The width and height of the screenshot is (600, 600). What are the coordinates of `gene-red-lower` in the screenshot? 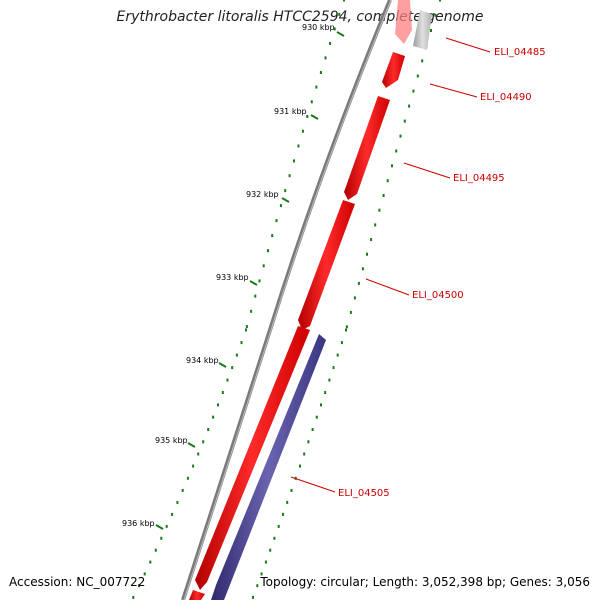 It's located at (252, 458).